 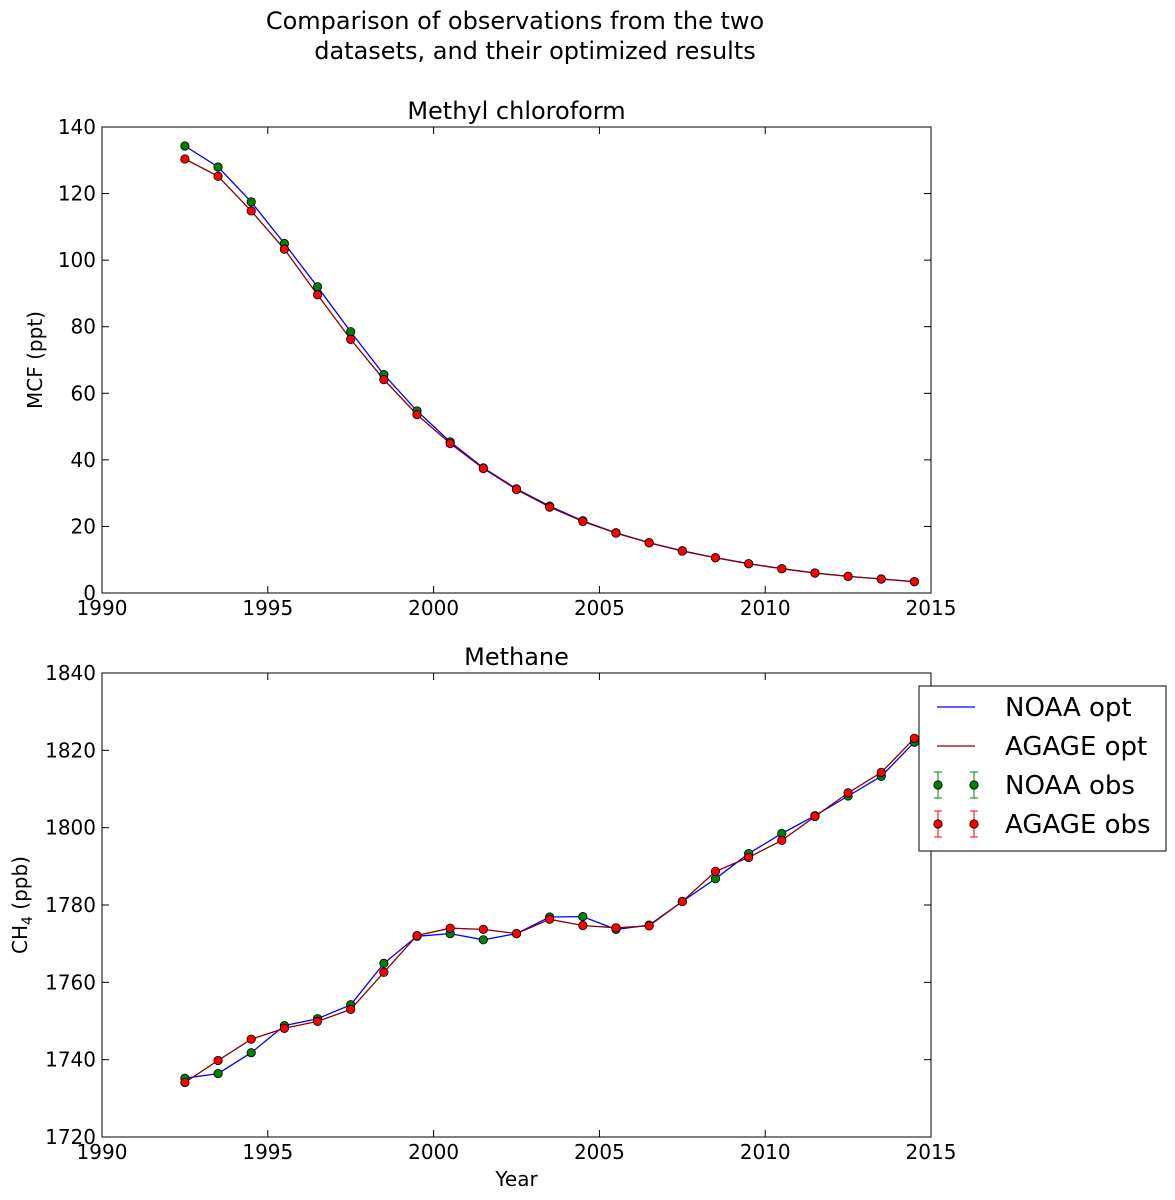 What do you see at coordinates (1042, 768) in the screenshot?
I see `legend: NOAA opt AGAGE opt NOAA obs AGAGE obs` at bounding box center [1042, 768].